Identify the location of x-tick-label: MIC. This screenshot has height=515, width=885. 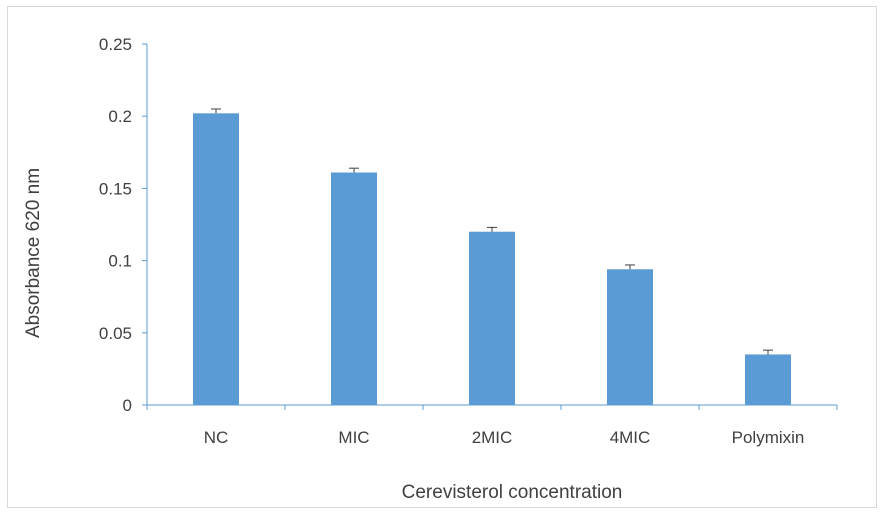
(353, 437).